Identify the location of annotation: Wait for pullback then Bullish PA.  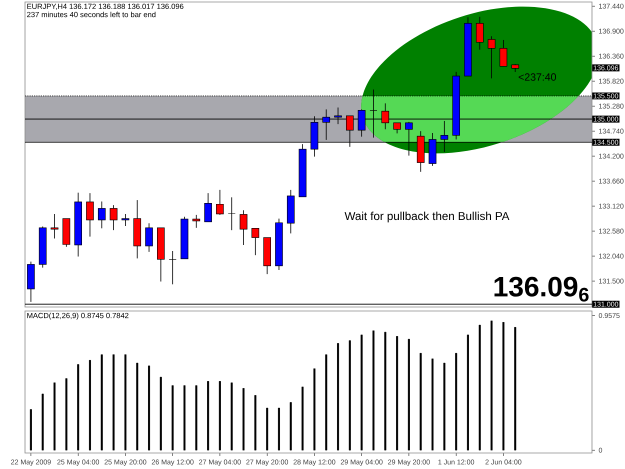
(427, 217).